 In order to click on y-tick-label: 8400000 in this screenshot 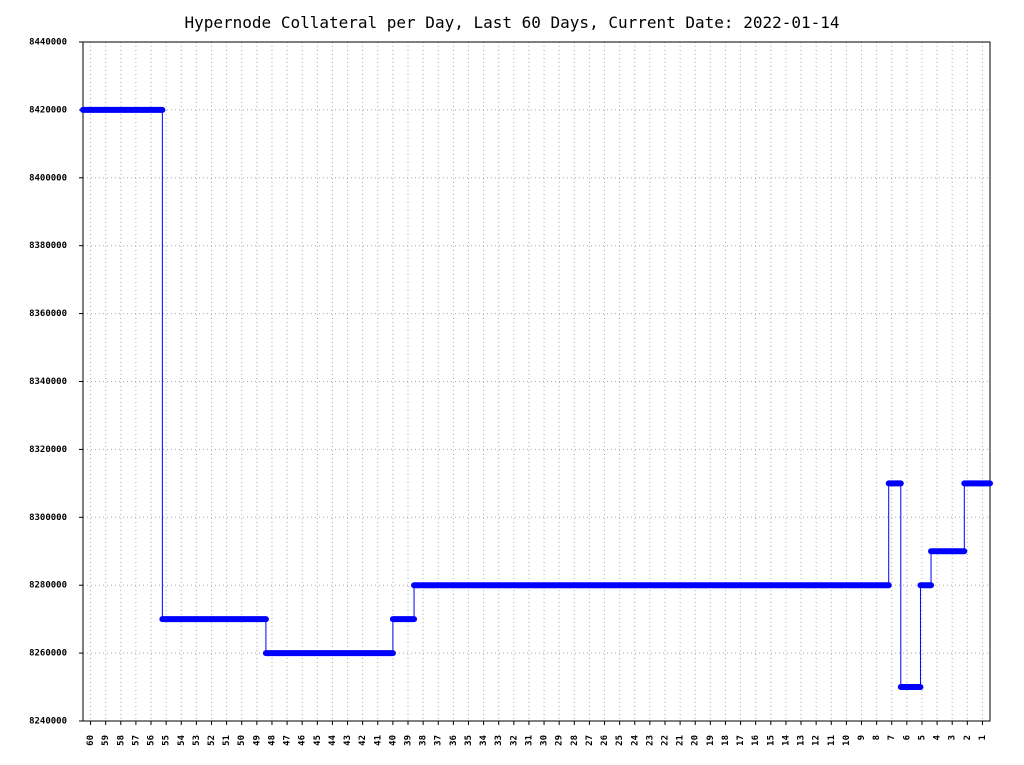, I will do `click(48, 178)`.